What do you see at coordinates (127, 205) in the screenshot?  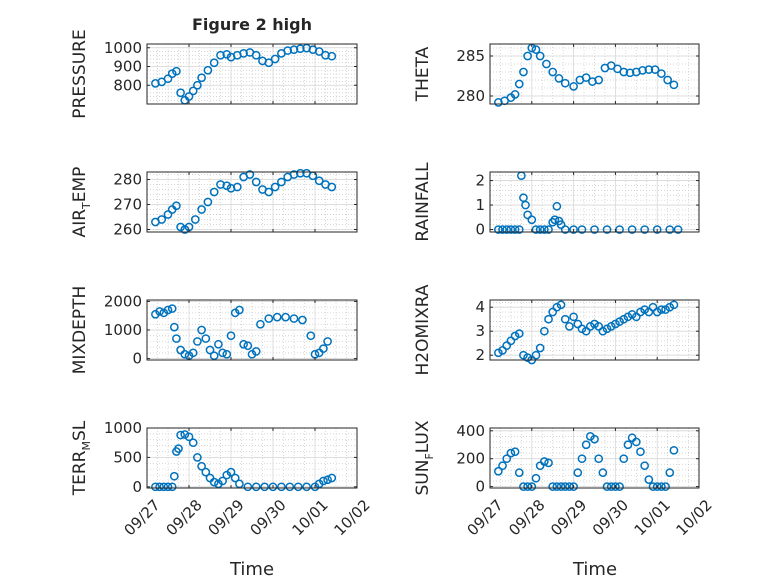 I see `y-tick-label: 270` at bounding box center [127, 205].